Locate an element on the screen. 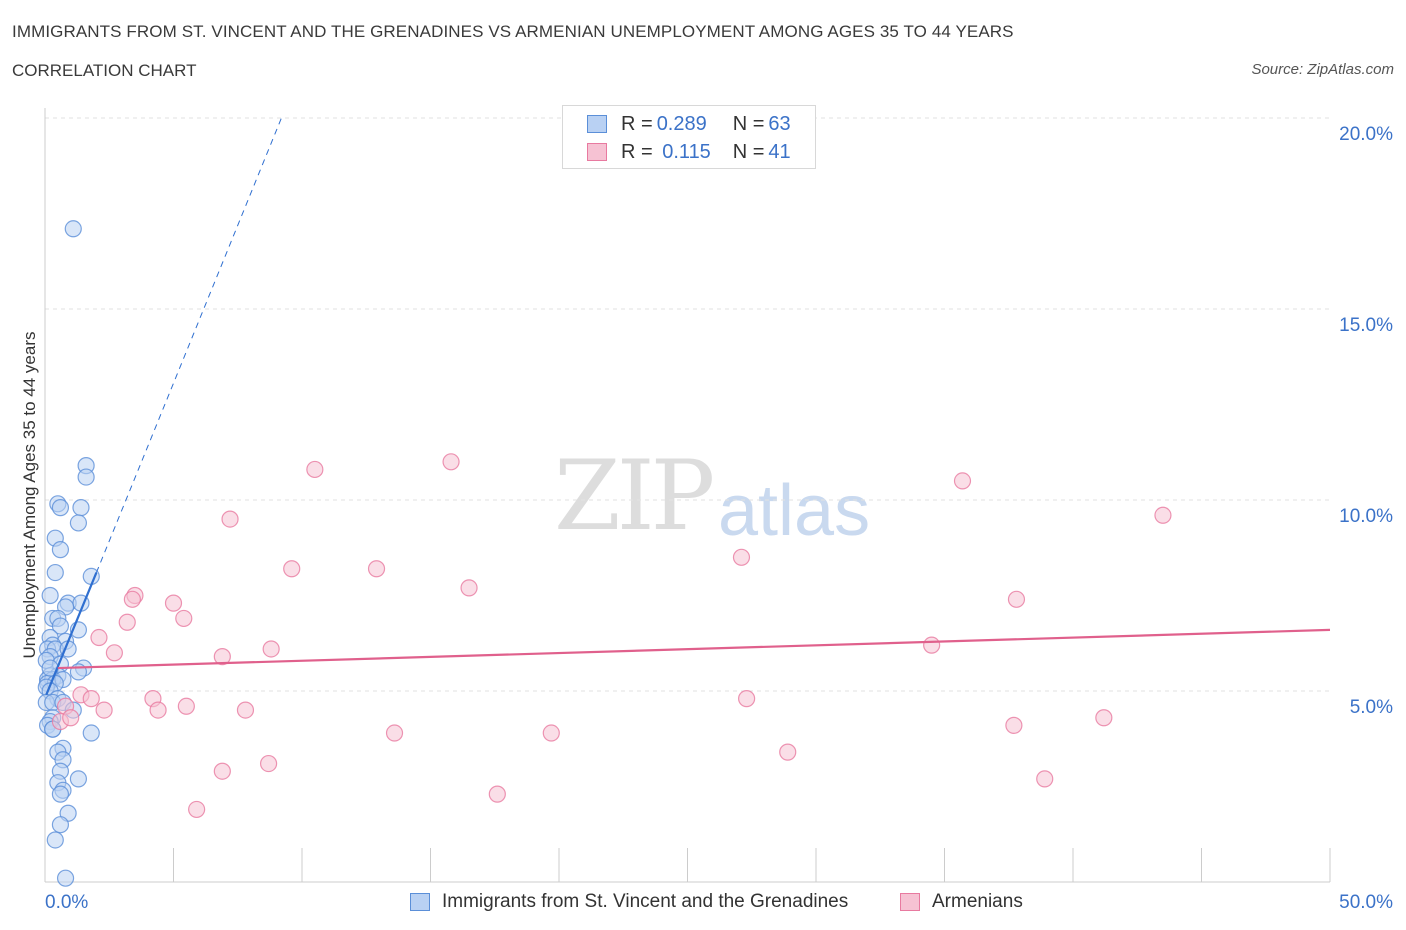 This screenshot has height=930, width=1406. y-tick-label: 5.0% is located at coordinates (1371, 707).